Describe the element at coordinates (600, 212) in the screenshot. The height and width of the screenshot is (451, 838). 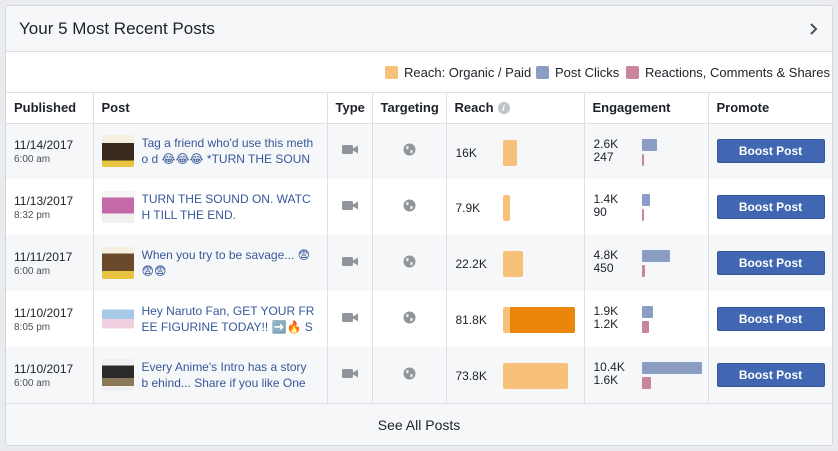
I see `reactions-value: 90` at that location.